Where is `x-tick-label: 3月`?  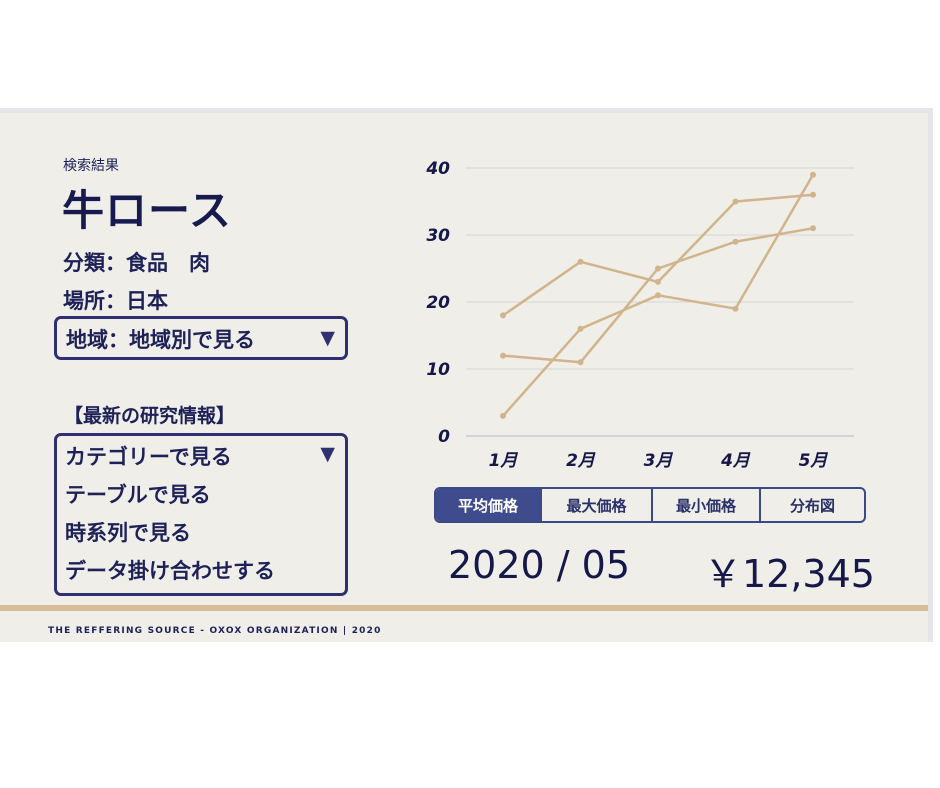
x-tick-label: 3月 is located at coordinates (659, 461).